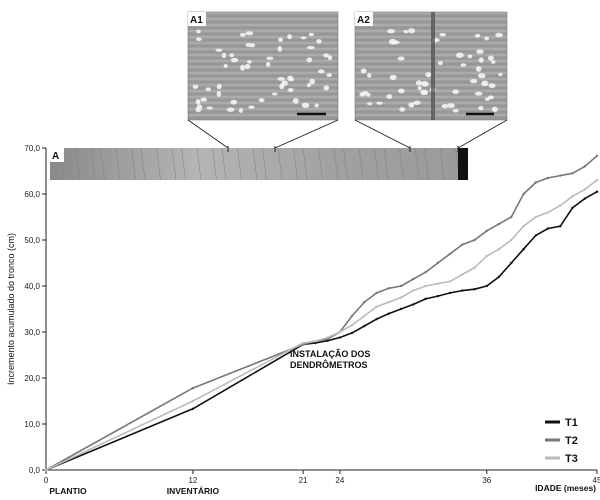 The image size is (600, 500). I want to click on y-axis-label: Incremento acumulado do tronco (cm), so click(11, 309).